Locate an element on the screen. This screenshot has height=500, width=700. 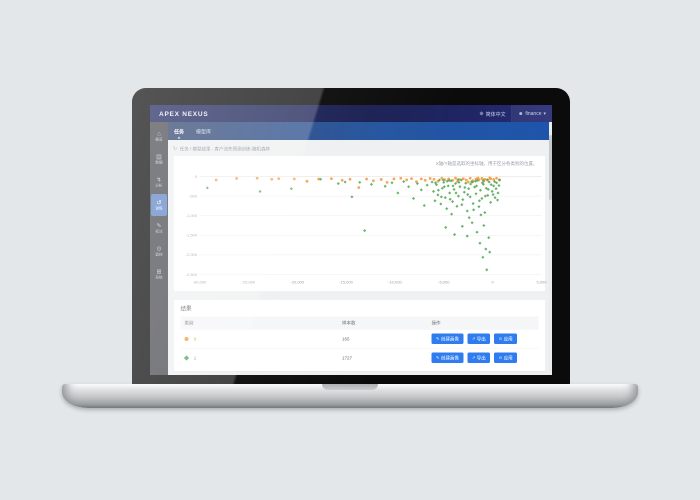
training-icon: ↺ is located at coordinates (159, 202).